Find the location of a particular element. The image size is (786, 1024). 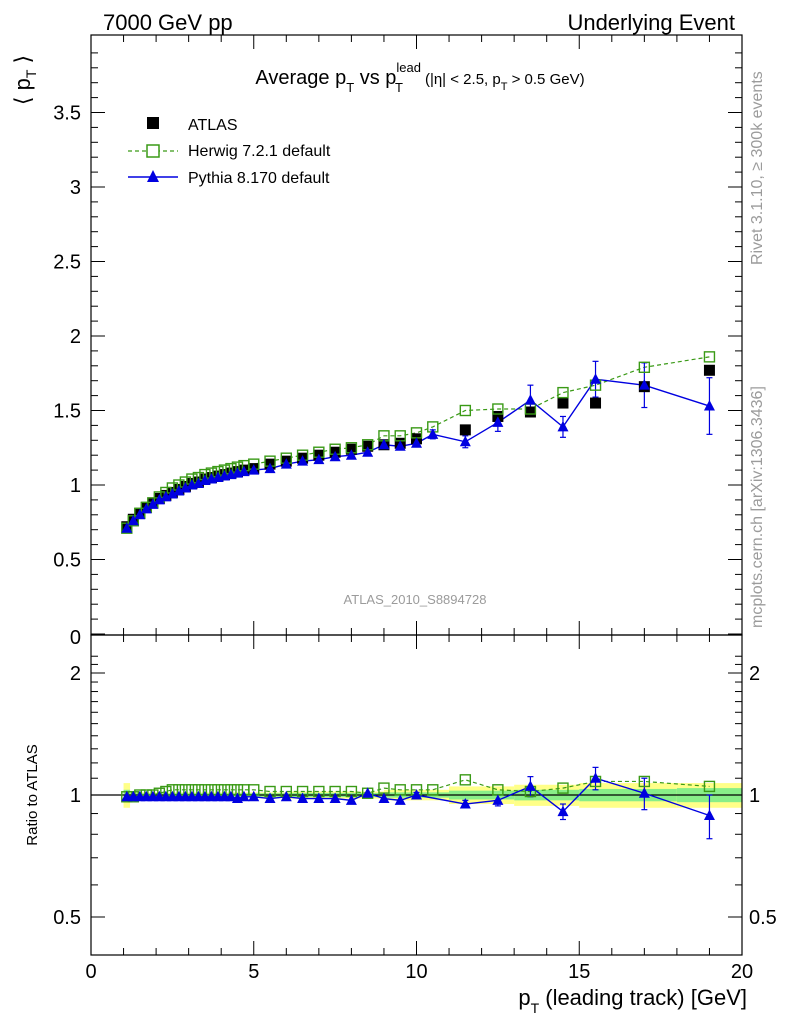

ratio-y-tick-label: 0.5 is located at coordinates (67, 918).